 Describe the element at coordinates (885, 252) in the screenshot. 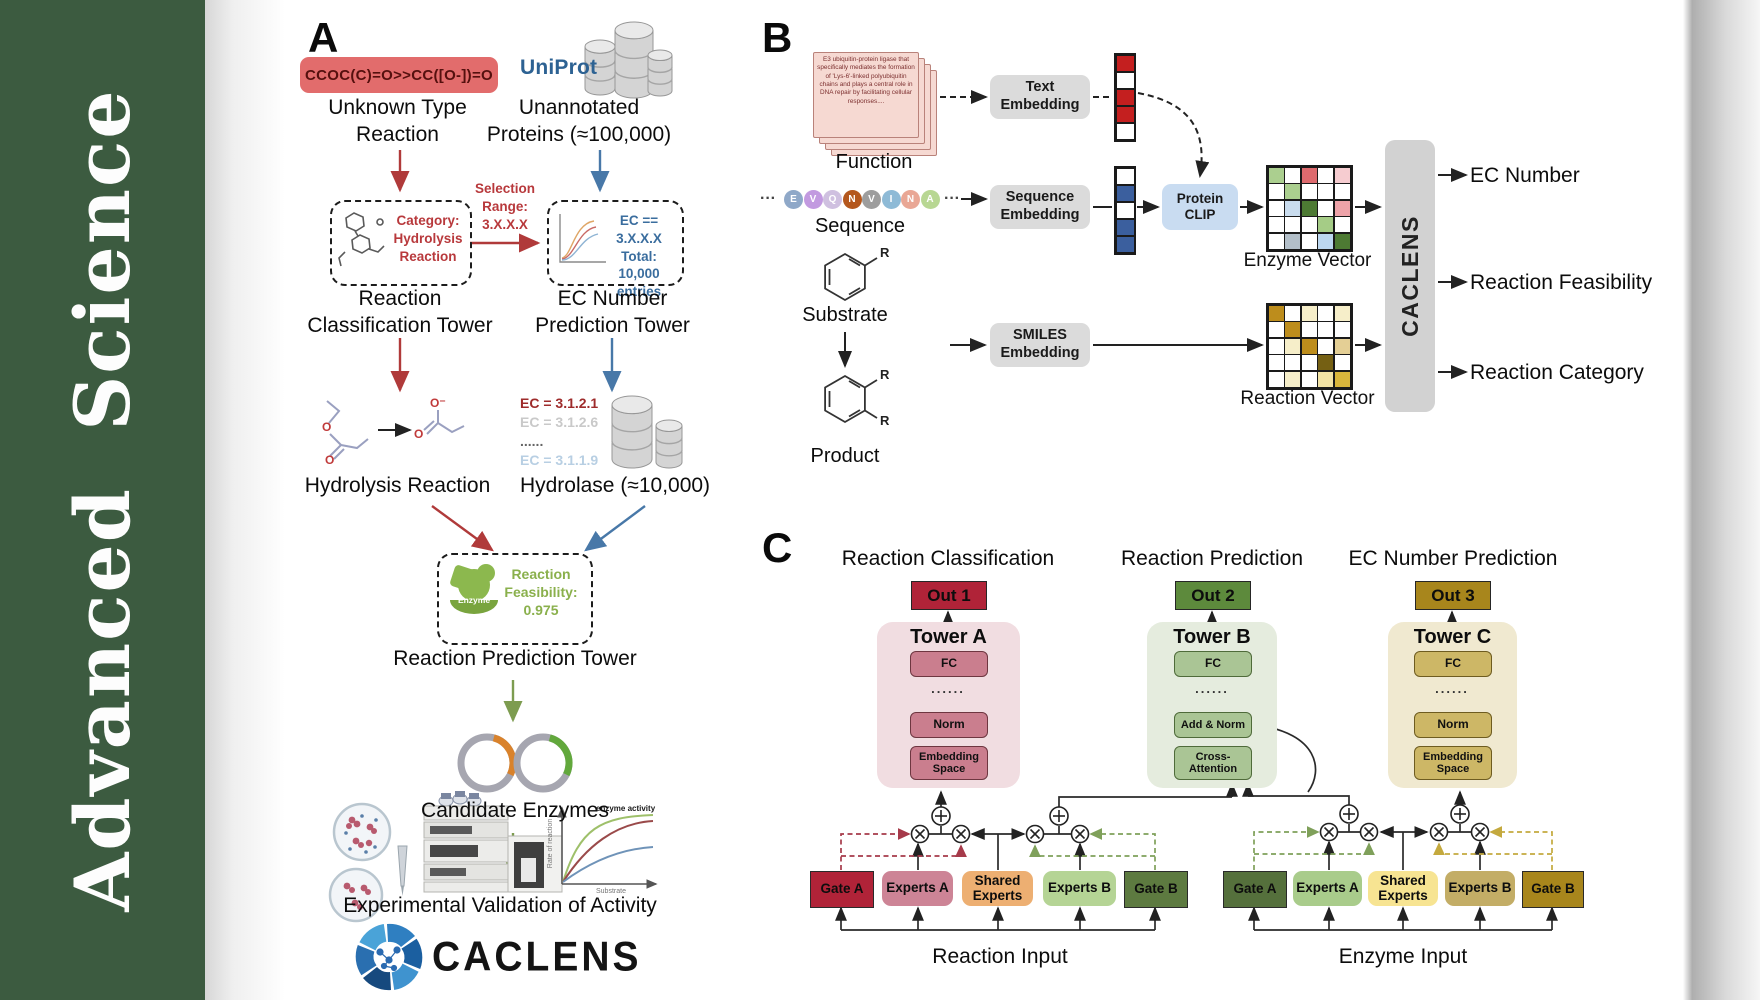

I see `substrate-r-label: R` at that location.